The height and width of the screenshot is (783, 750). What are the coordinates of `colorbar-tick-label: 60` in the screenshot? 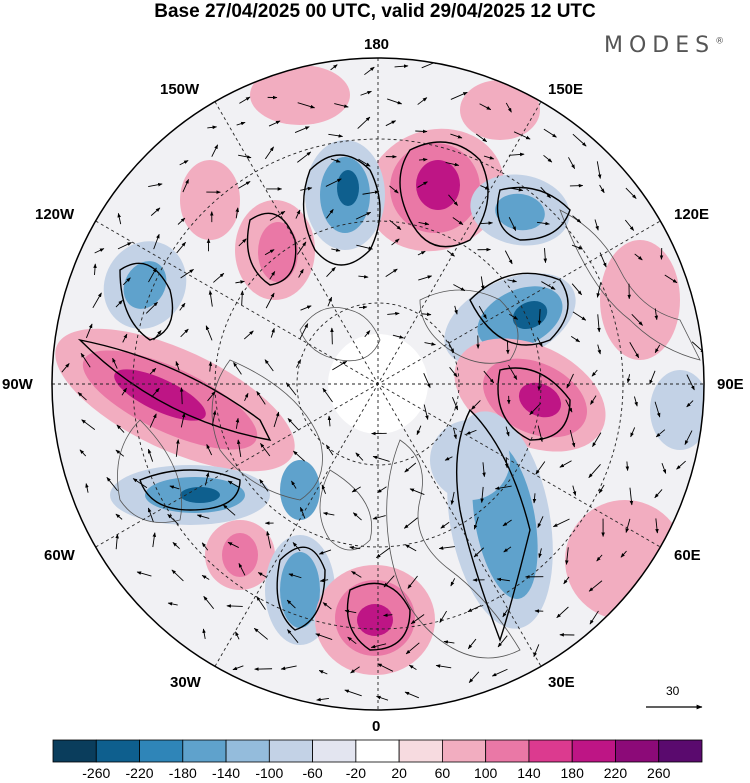 It's located at (442, 773).